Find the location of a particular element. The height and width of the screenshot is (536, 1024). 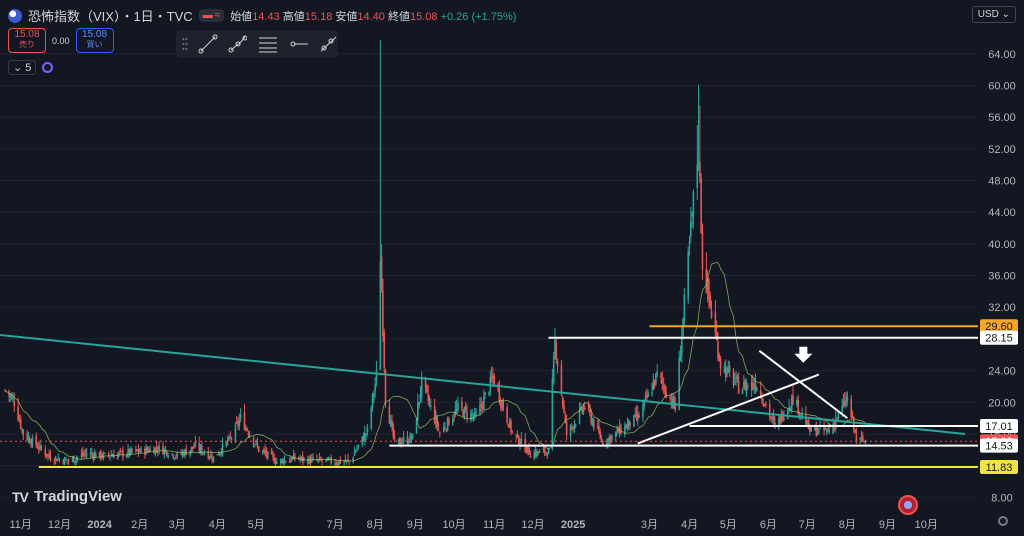

minus-icon: ▬ is located at coordinates (207, 15).